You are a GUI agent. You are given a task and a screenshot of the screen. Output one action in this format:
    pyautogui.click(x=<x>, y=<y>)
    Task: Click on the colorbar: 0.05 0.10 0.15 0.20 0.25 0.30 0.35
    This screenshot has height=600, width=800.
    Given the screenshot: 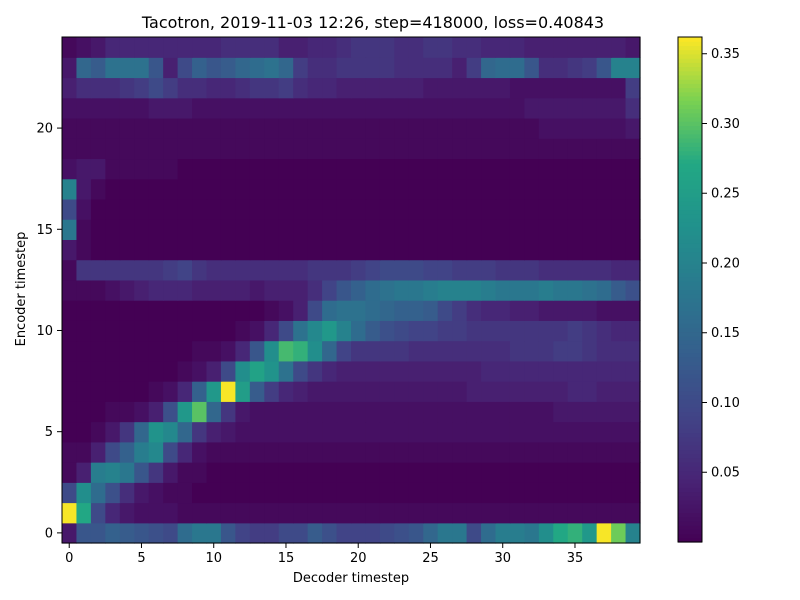 What is the action you would take?
    pyautogui.click(x=708, y=289)
    